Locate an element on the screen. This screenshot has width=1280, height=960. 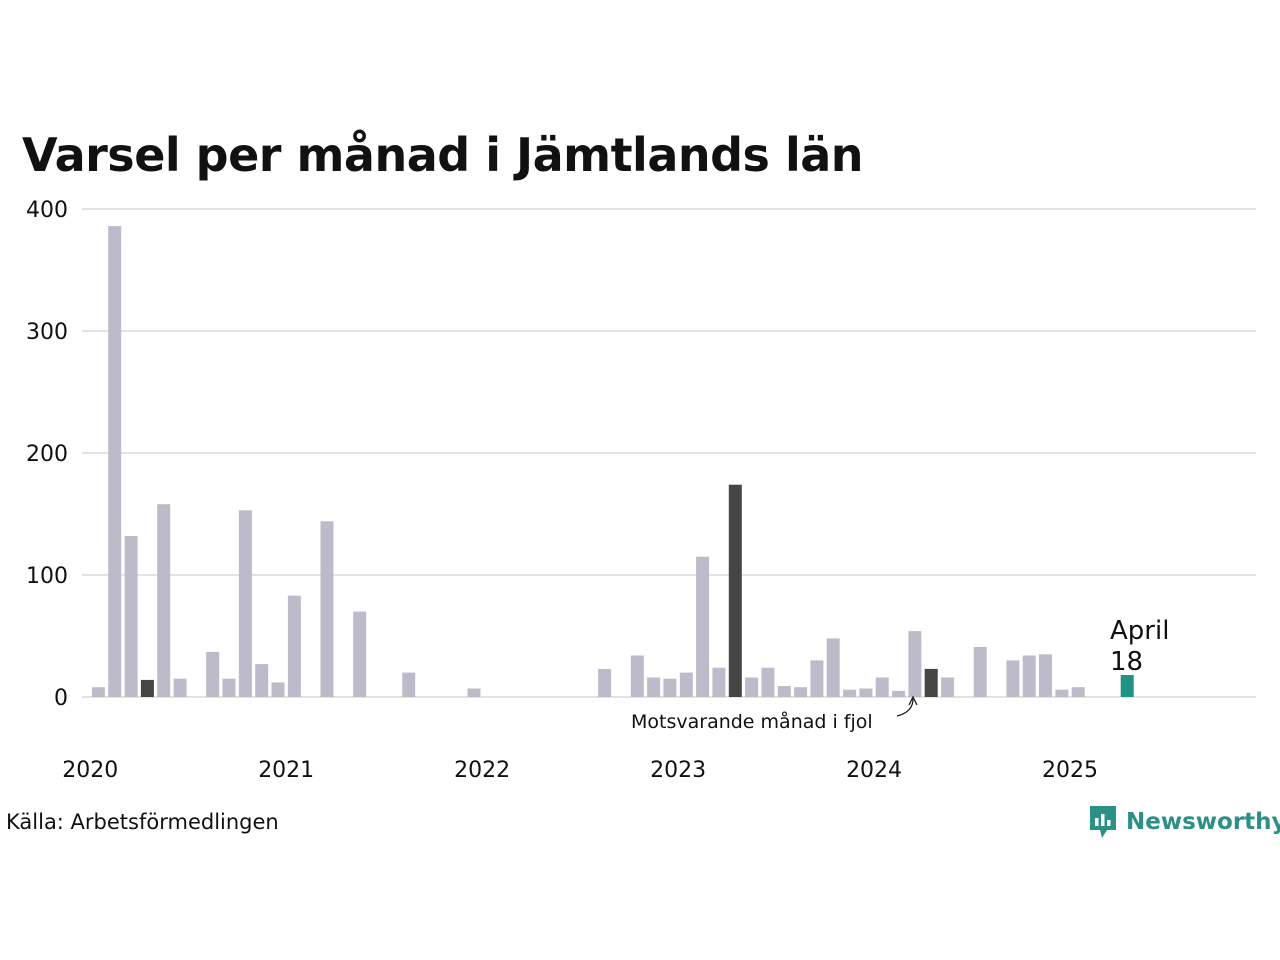
y-tick-label: 0 is located at coordinates (61, 698).